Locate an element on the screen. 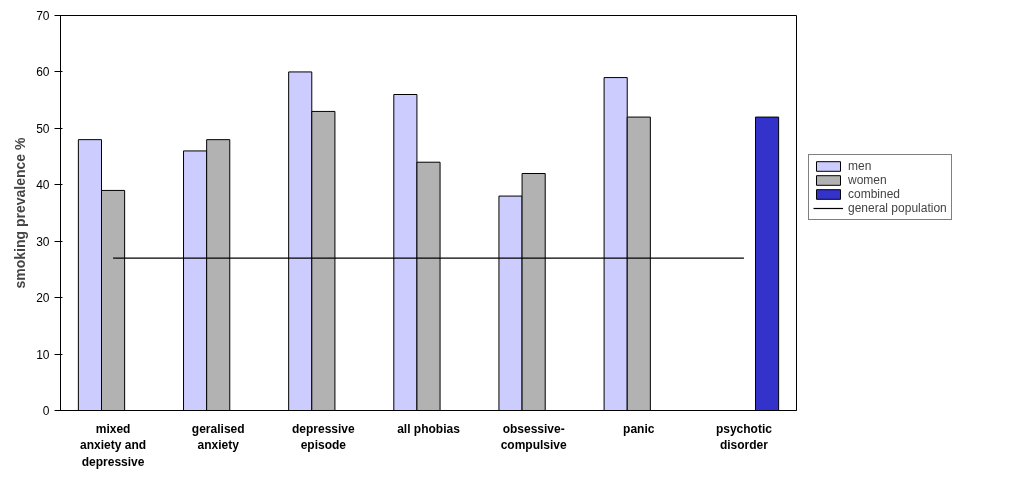  legend-label: men is located at coordinates (860, 166).